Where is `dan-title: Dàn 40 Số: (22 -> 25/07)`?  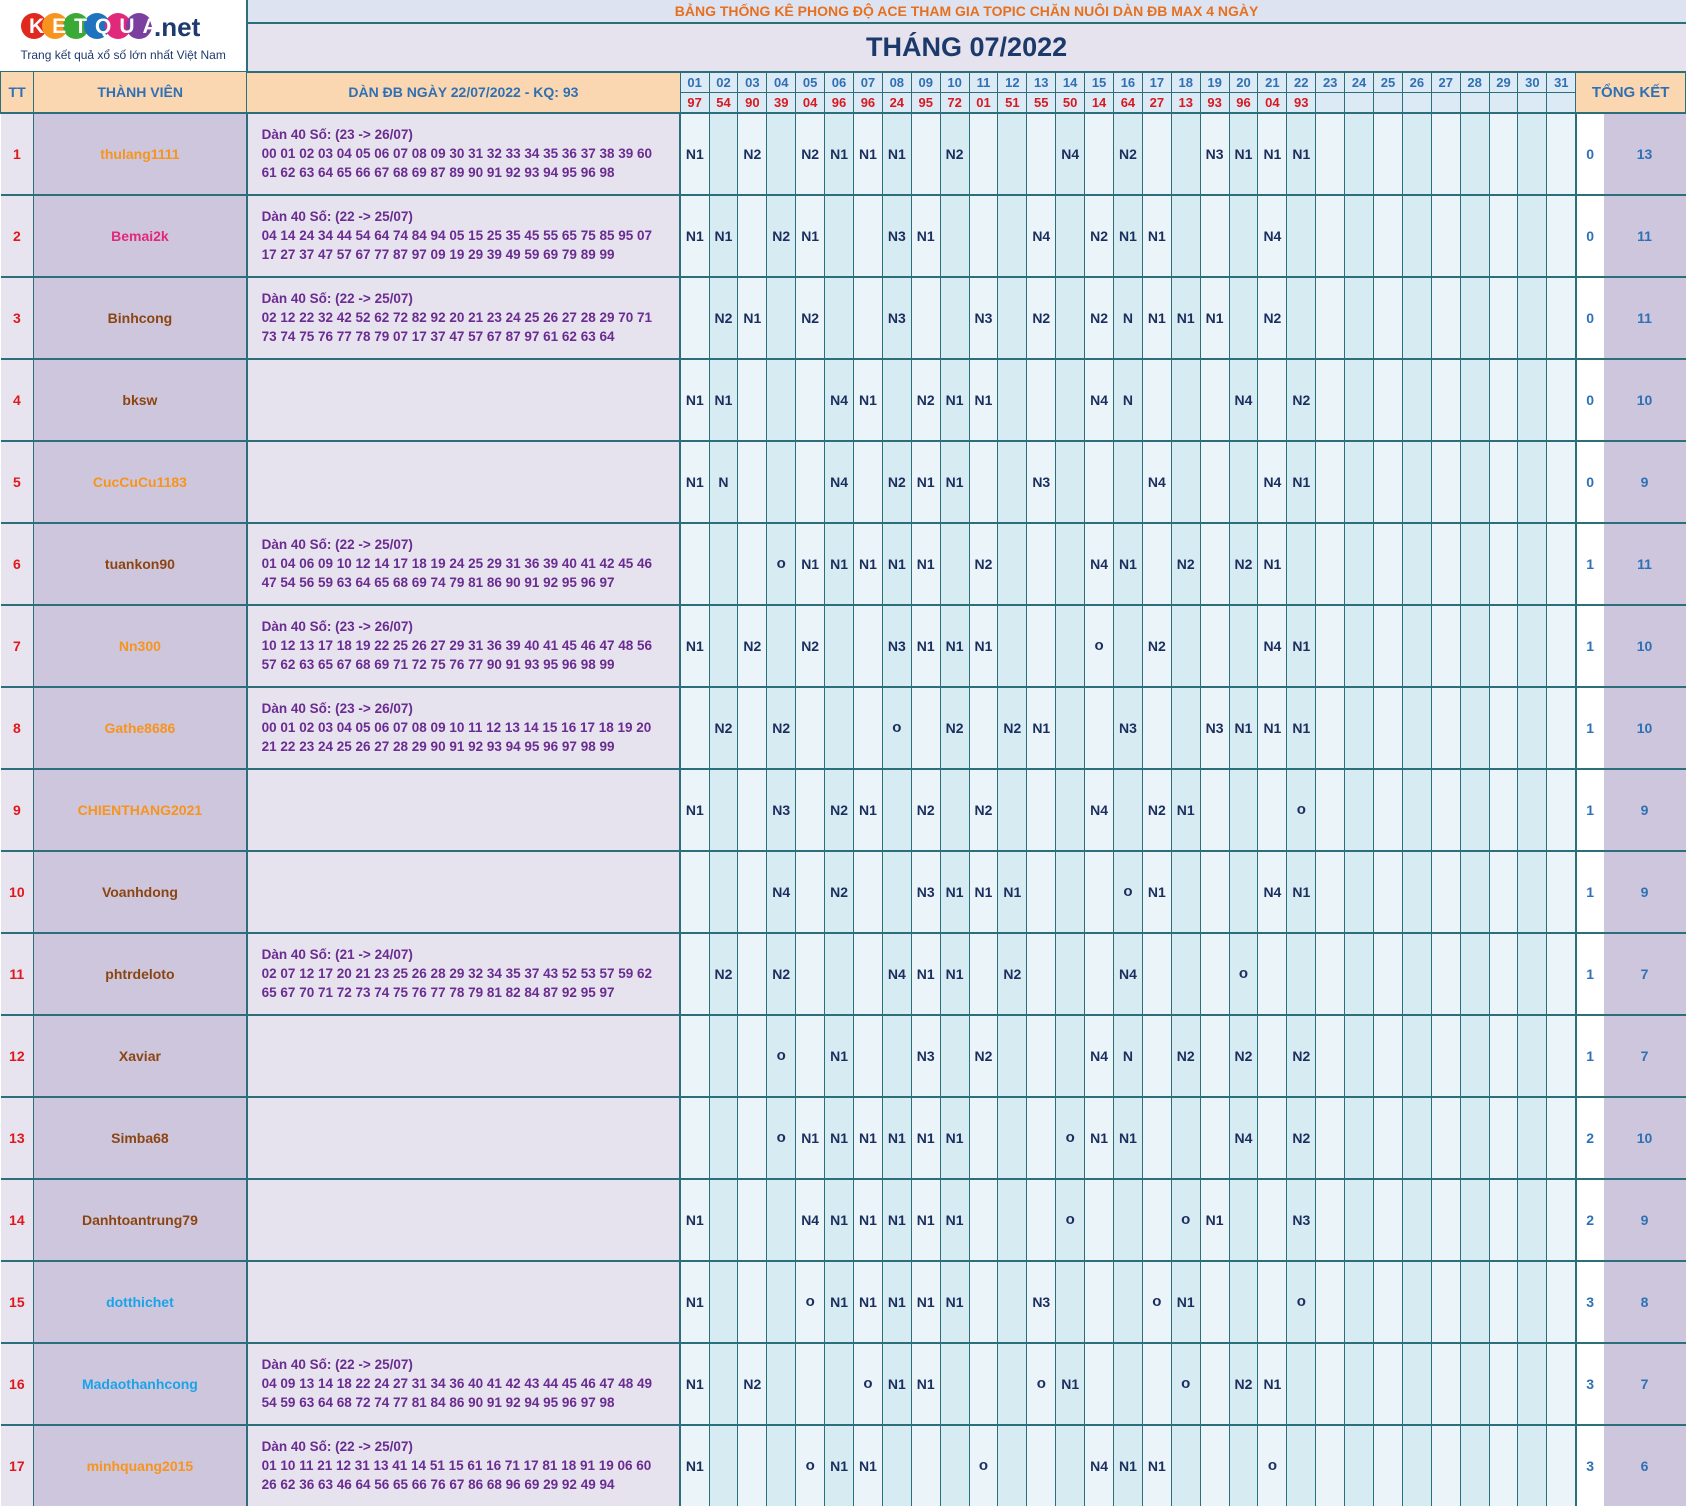 dan-title: Dàn 40 Số: (22 -> 25/07) is located at coordinates (337, 544).